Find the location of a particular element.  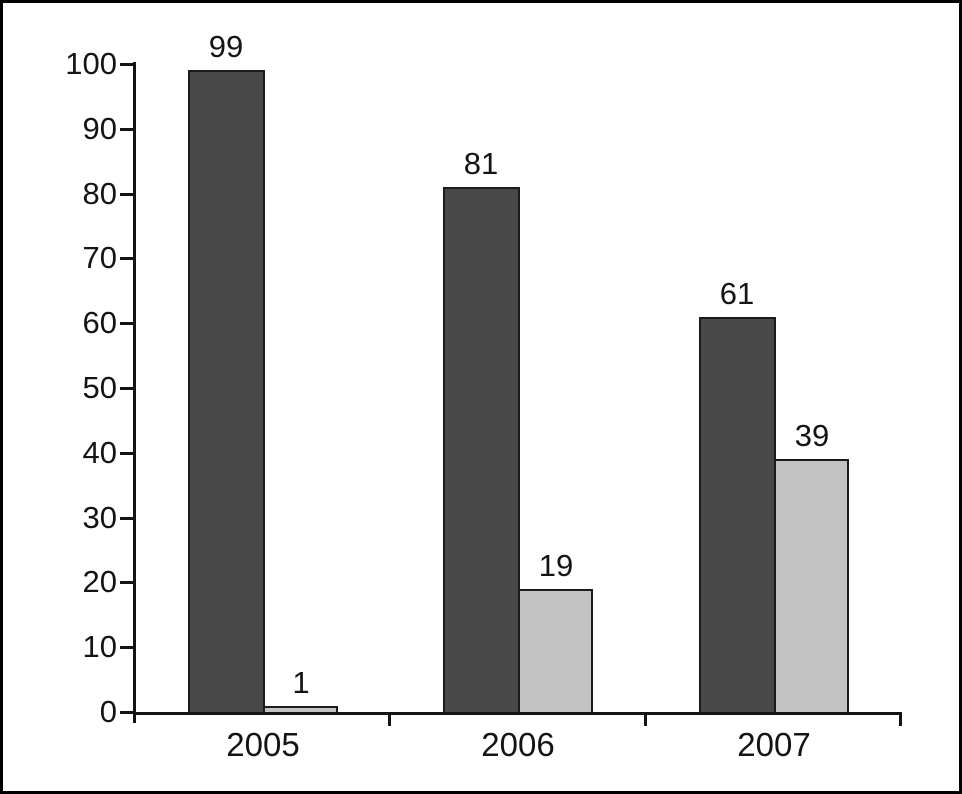

bar-dark-2005 is located at coordinates (226, 392).